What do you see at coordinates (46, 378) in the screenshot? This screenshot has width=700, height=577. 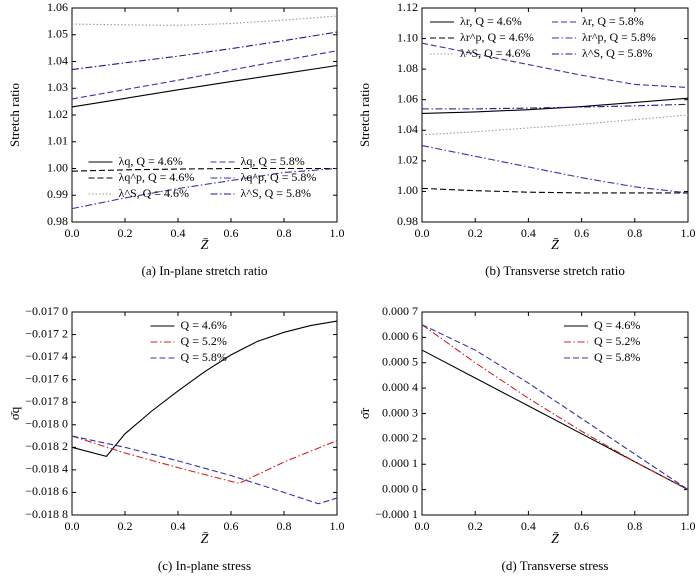 I see `y-tick-label: −0.017 6` at bounding box center [46, 378].